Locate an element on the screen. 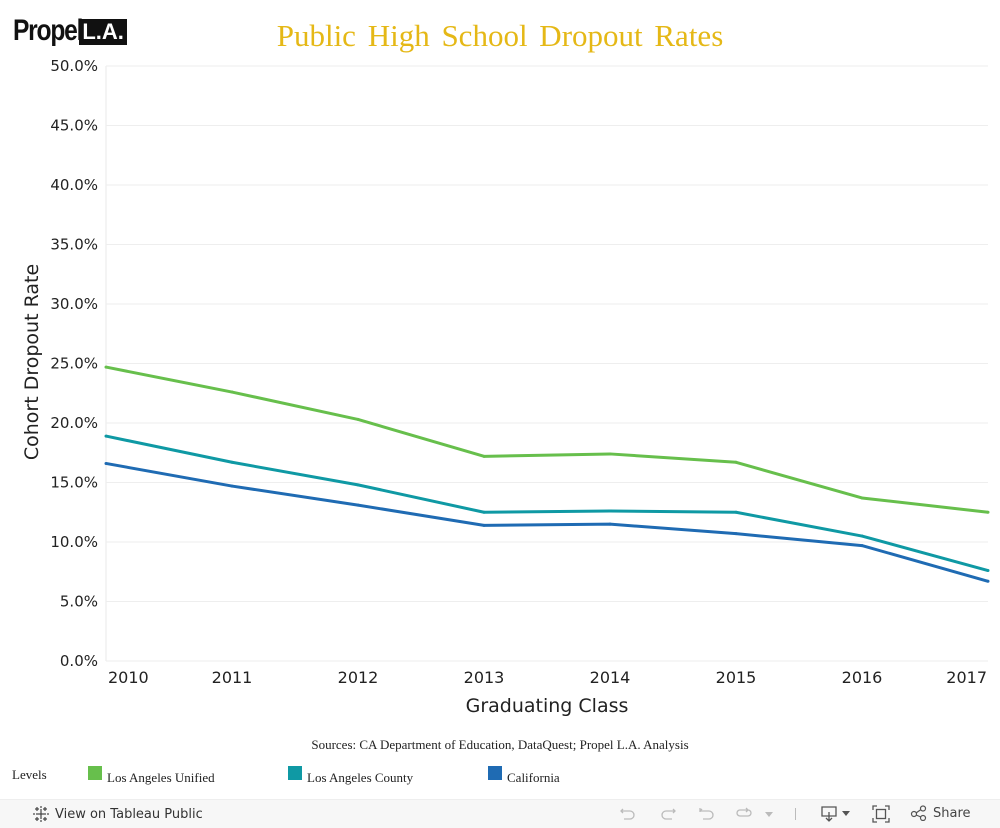 The height and width of the screenshot is (828, 1000). x-axis-ticks: 2010 2011 2012 2013 2014 2015 2016 2017 is located at coordinates (547, 677).